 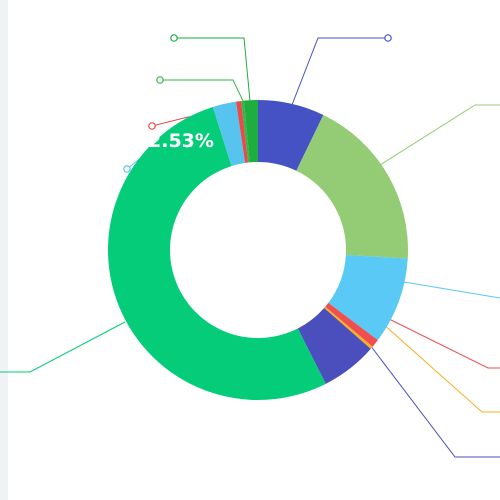 I want to click on highlight-percent-label: 2.53%, so click(x=181, y=141).